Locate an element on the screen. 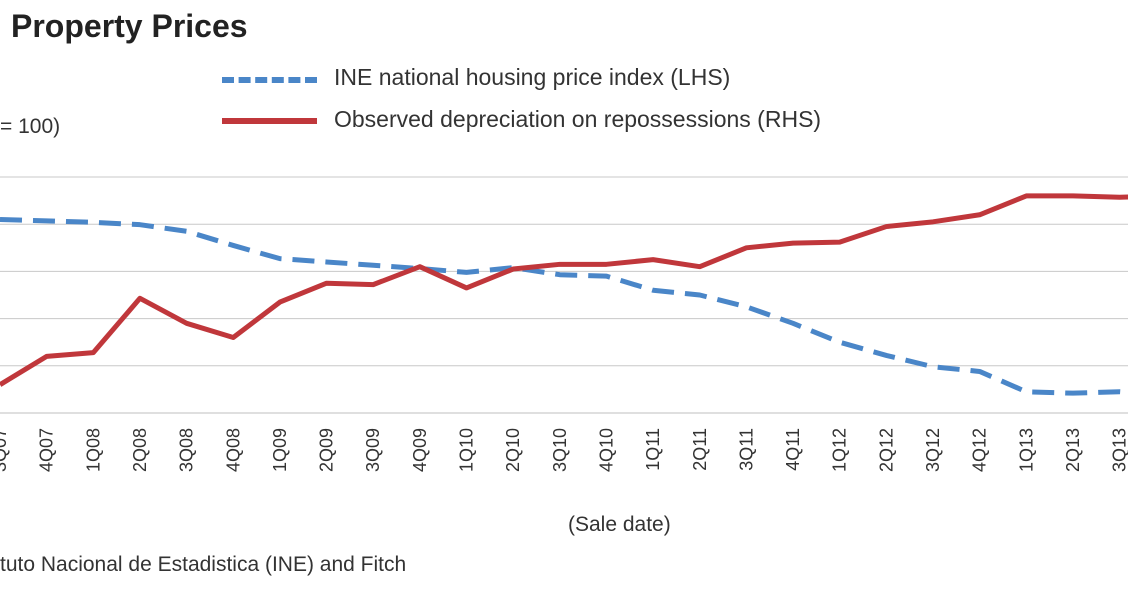 This screenshot has height=591, width=1128. x-tick-label: 3Q11 is located at coordinates (746, 449).